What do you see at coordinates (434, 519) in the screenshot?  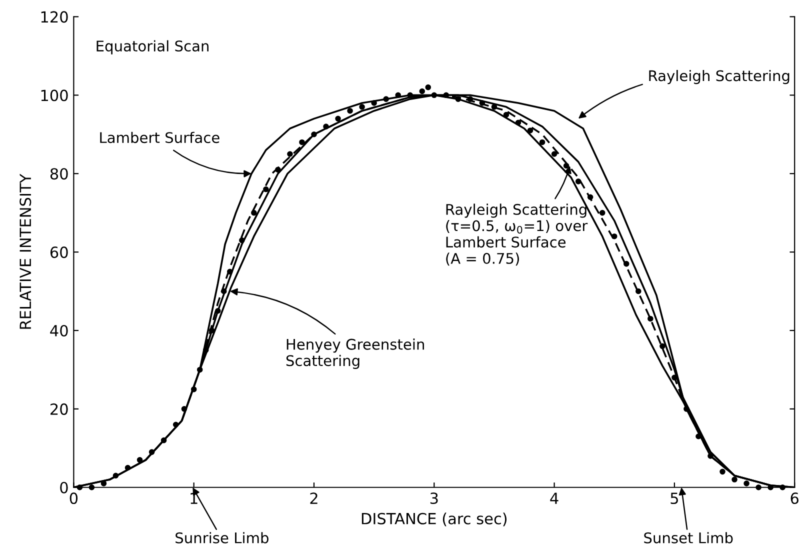 I see `x-axis-title: DISTANCE (arc sec)` at bounding box center [434, 519].